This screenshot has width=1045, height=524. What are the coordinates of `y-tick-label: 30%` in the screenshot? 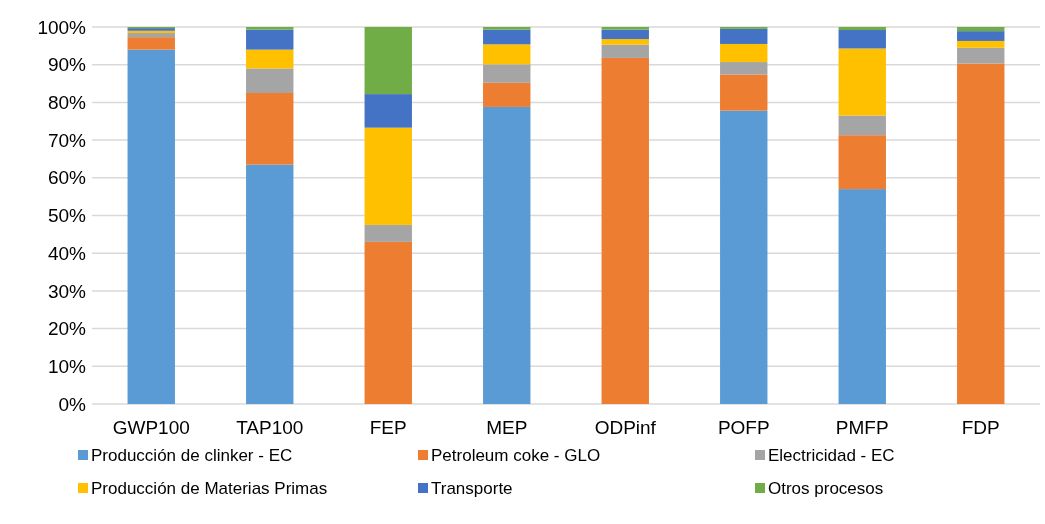 It's located at (67, 291).